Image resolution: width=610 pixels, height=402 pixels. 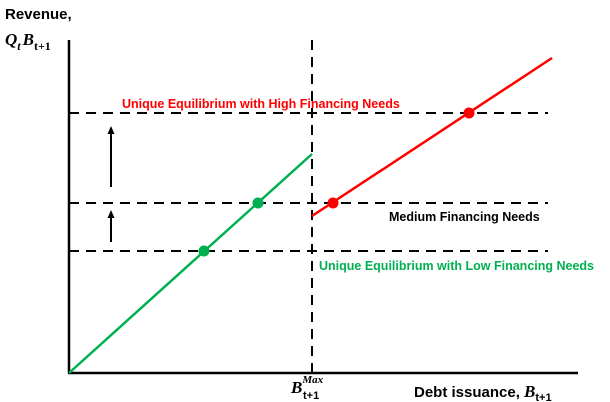 I want to click on x-axis-label: Debt issuance, Bt+1, so click(x=483, y=392).